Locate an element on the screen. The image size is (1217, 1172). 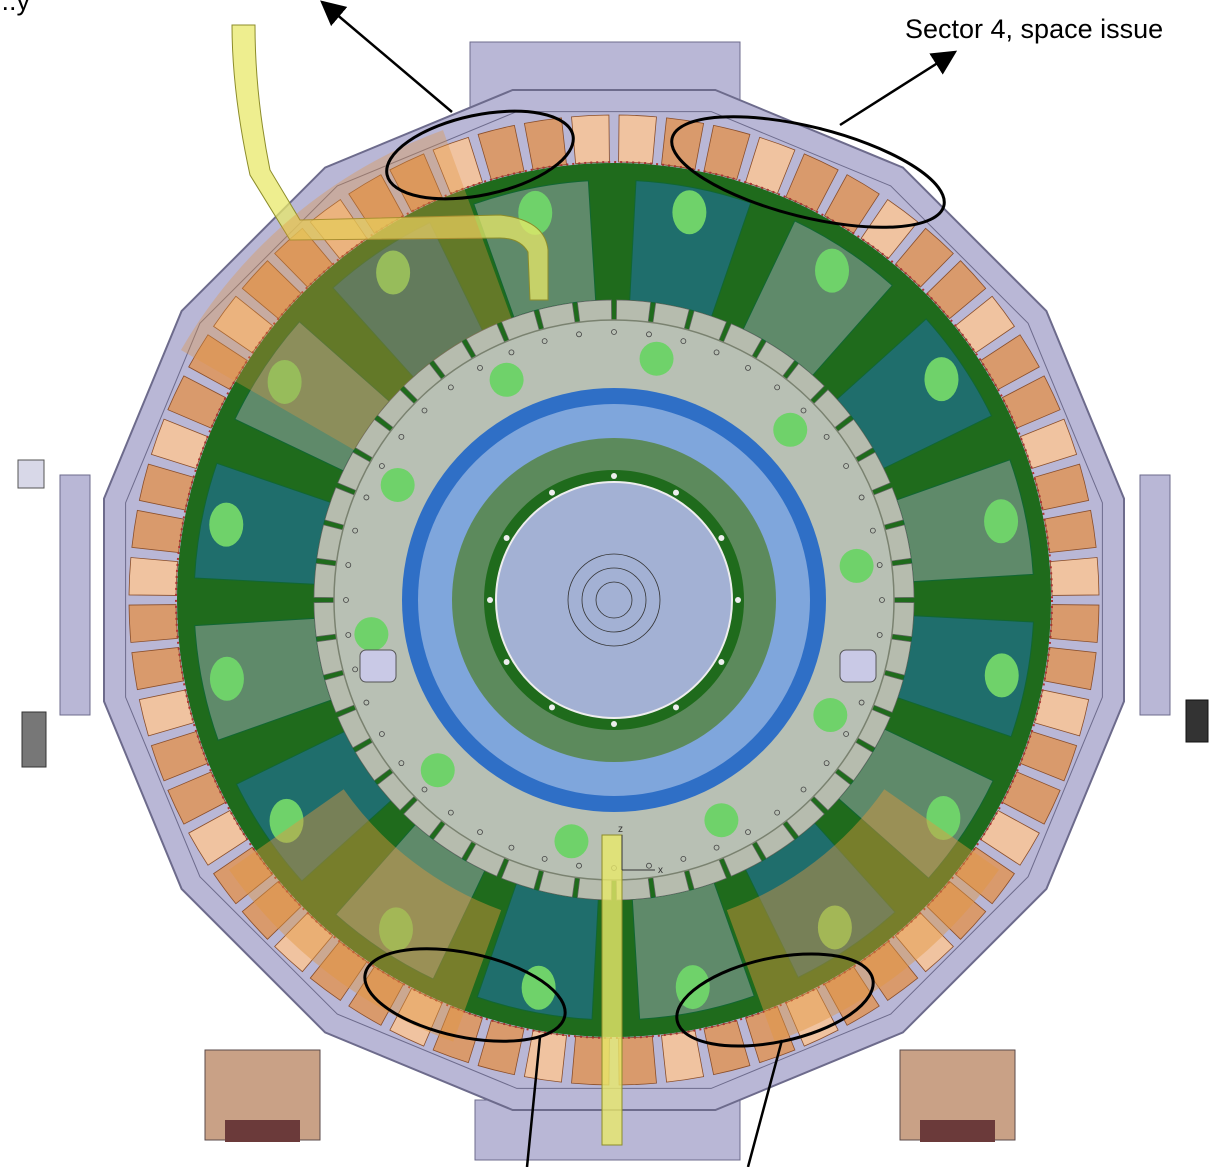
callout-ellipse-bottom-left is located at coordinates (465, 995).